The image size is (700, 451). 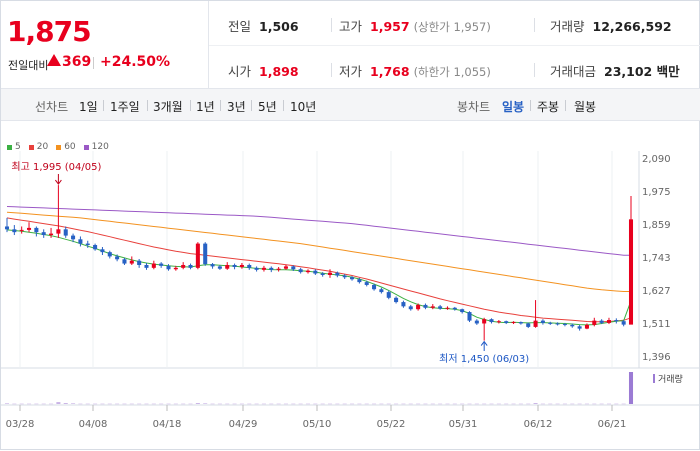 I want to click on stat-prev-close: 전일 1,506, so click(x=263, y=26).